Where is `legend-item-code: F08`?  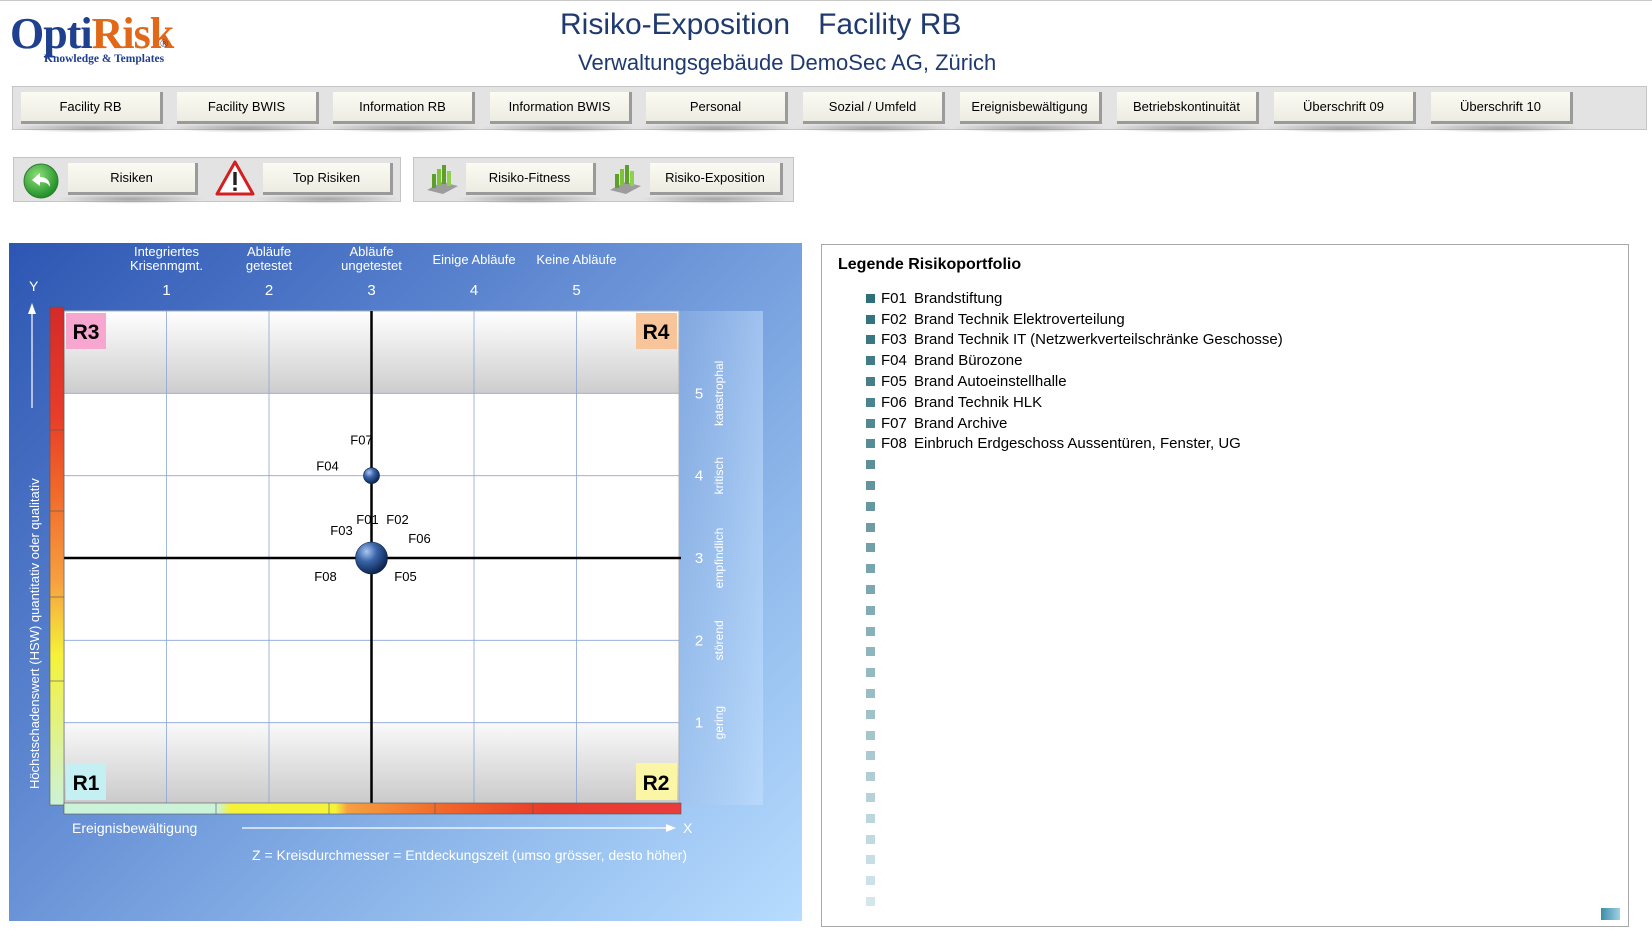 legend-item-code: F08 is located at coordinates (894, 444).